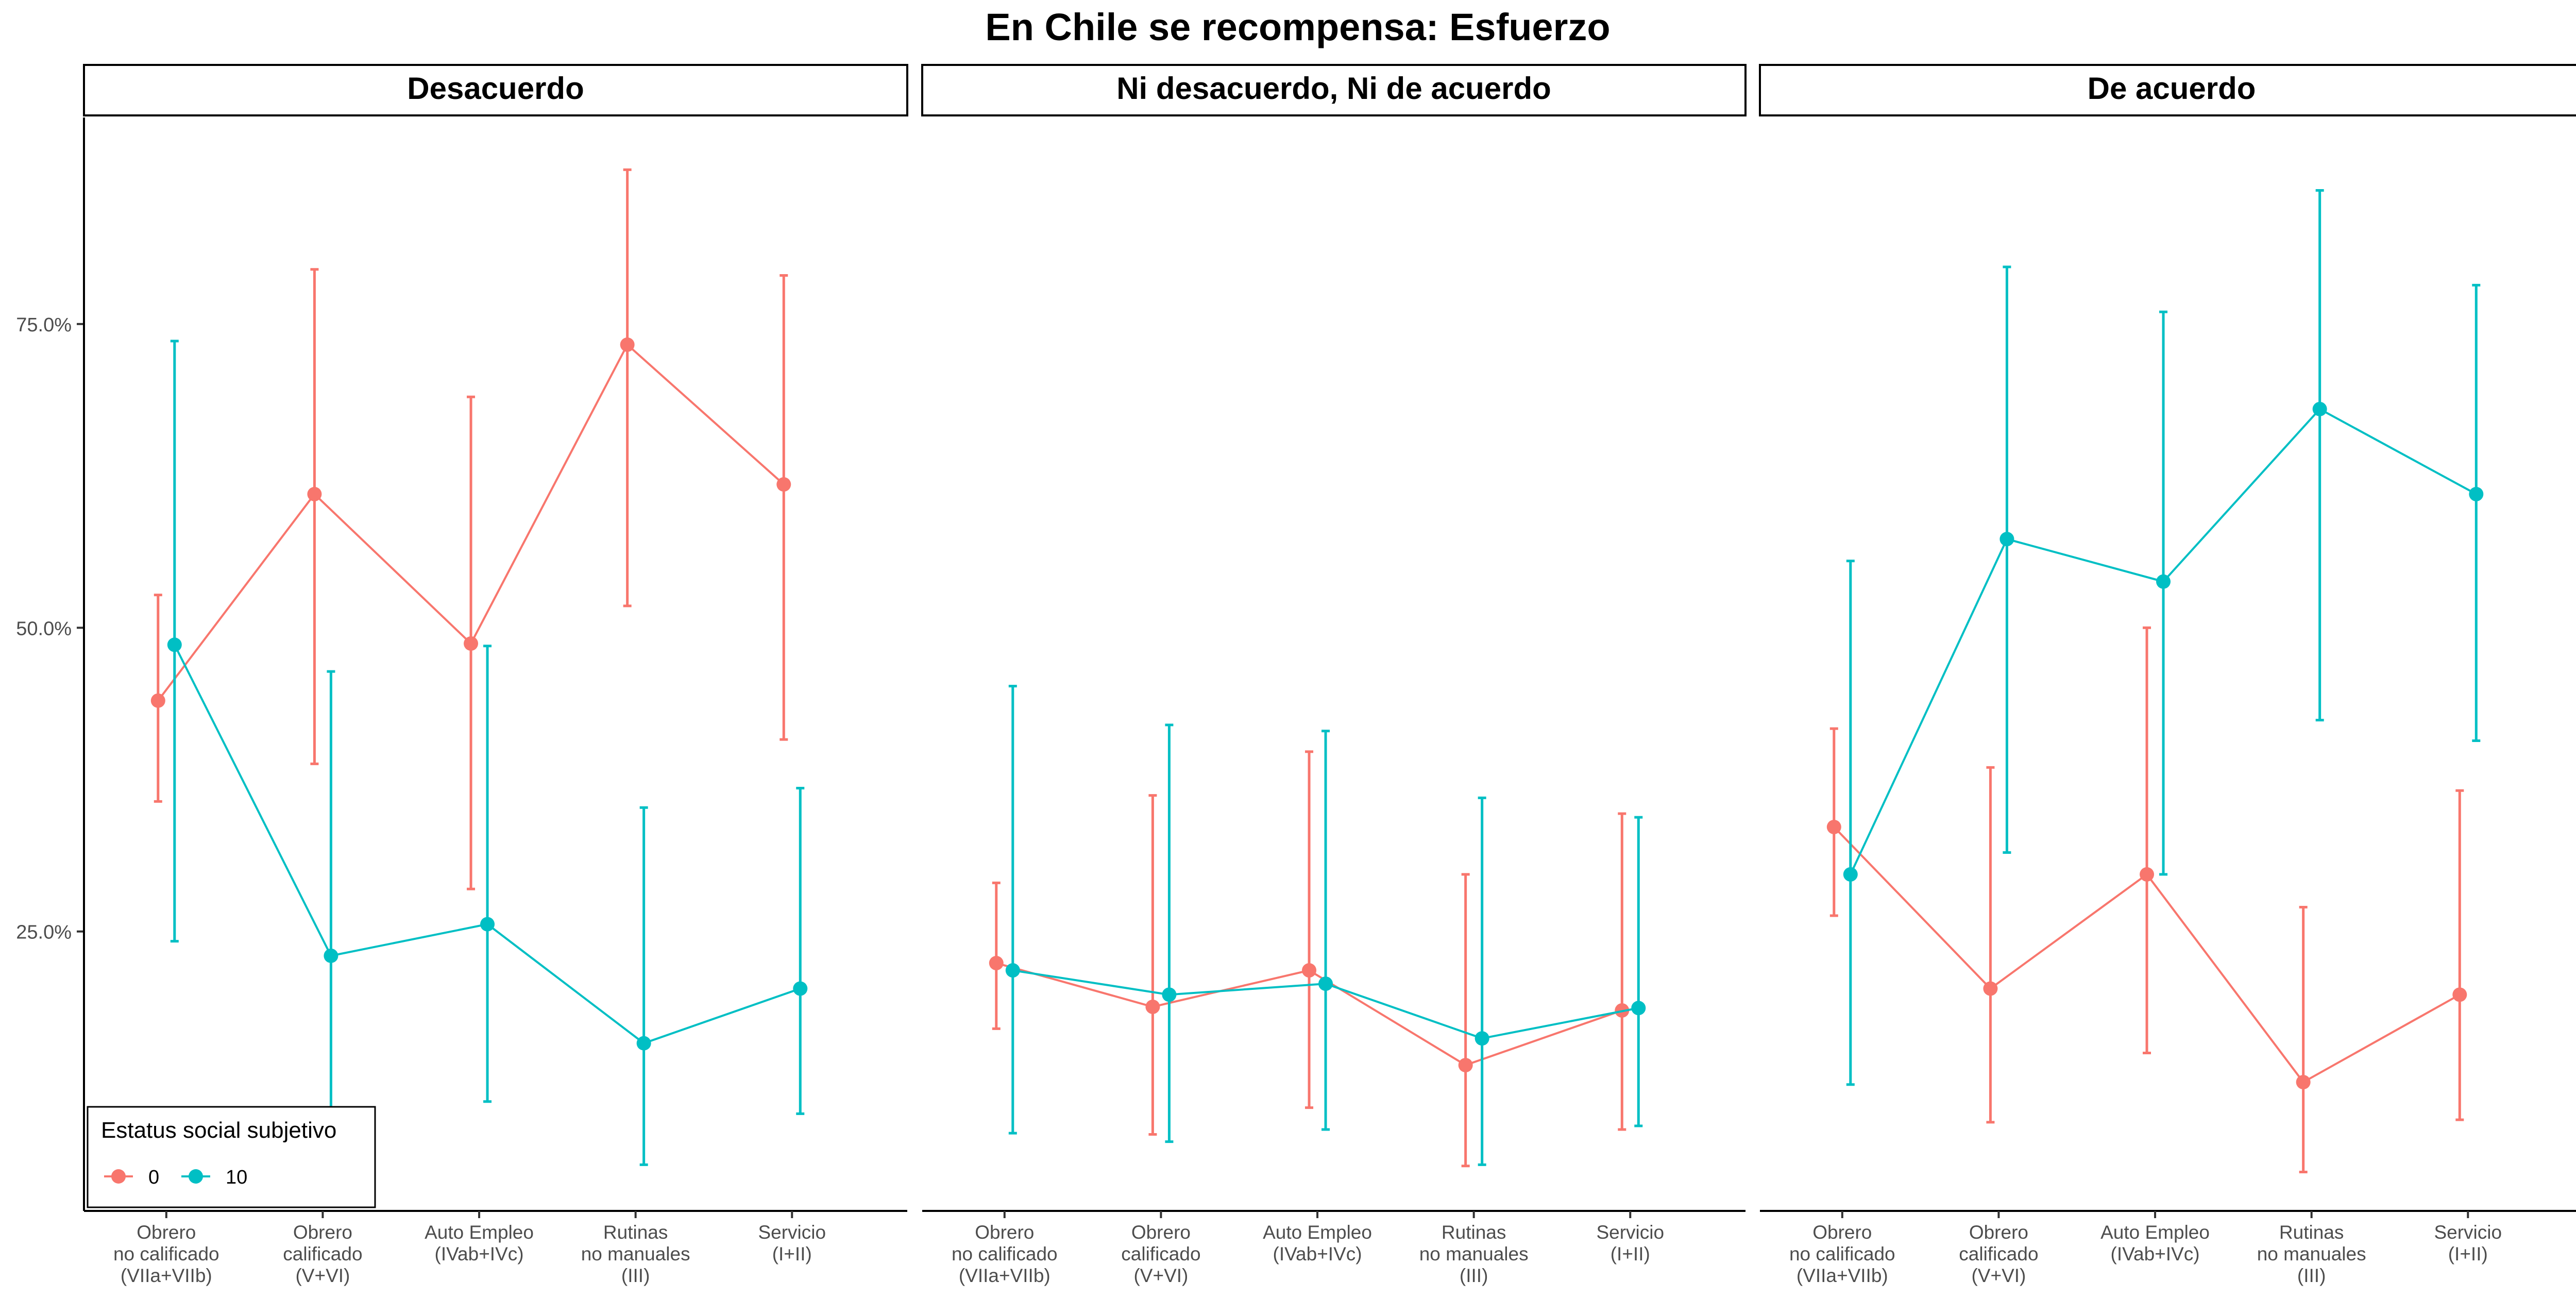 This screenshot has height=1298, width=2576. What do you see at coordinates (153, 1177) in the screenshot?
I see `legend-entry-label: 0` at bounding box center [153, 1177].